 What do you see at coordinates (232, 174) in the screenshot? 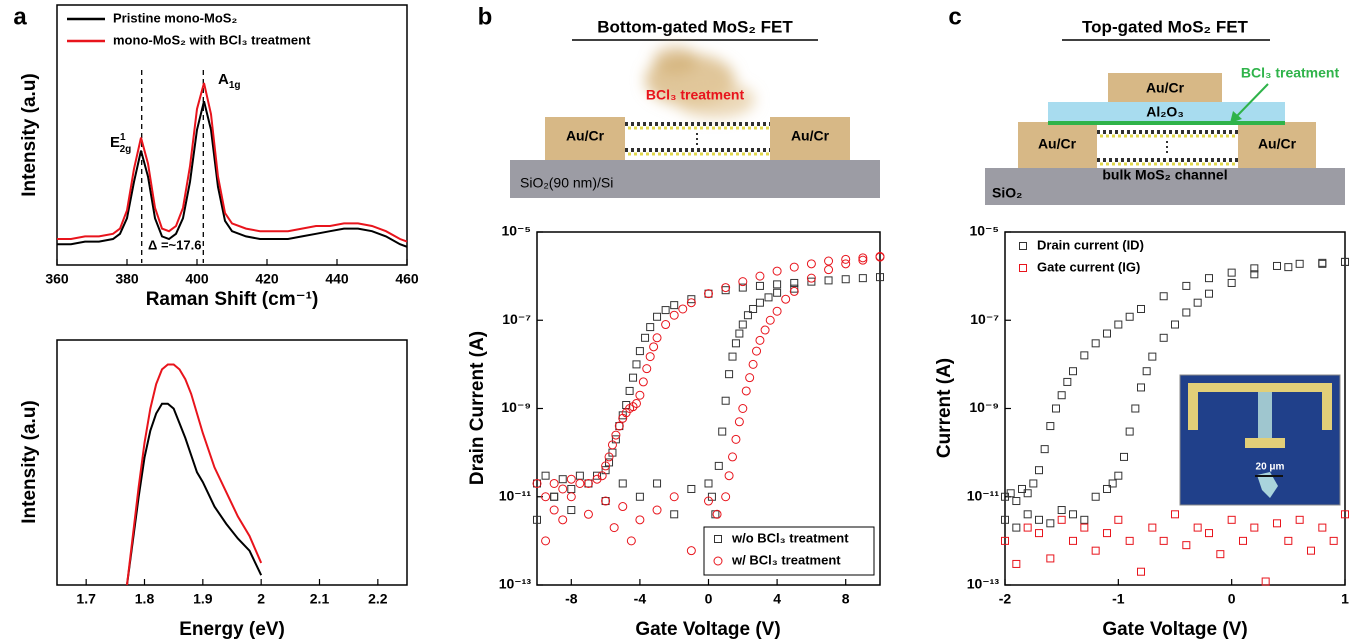
I see `data-line` at bounding box center [232, 174].